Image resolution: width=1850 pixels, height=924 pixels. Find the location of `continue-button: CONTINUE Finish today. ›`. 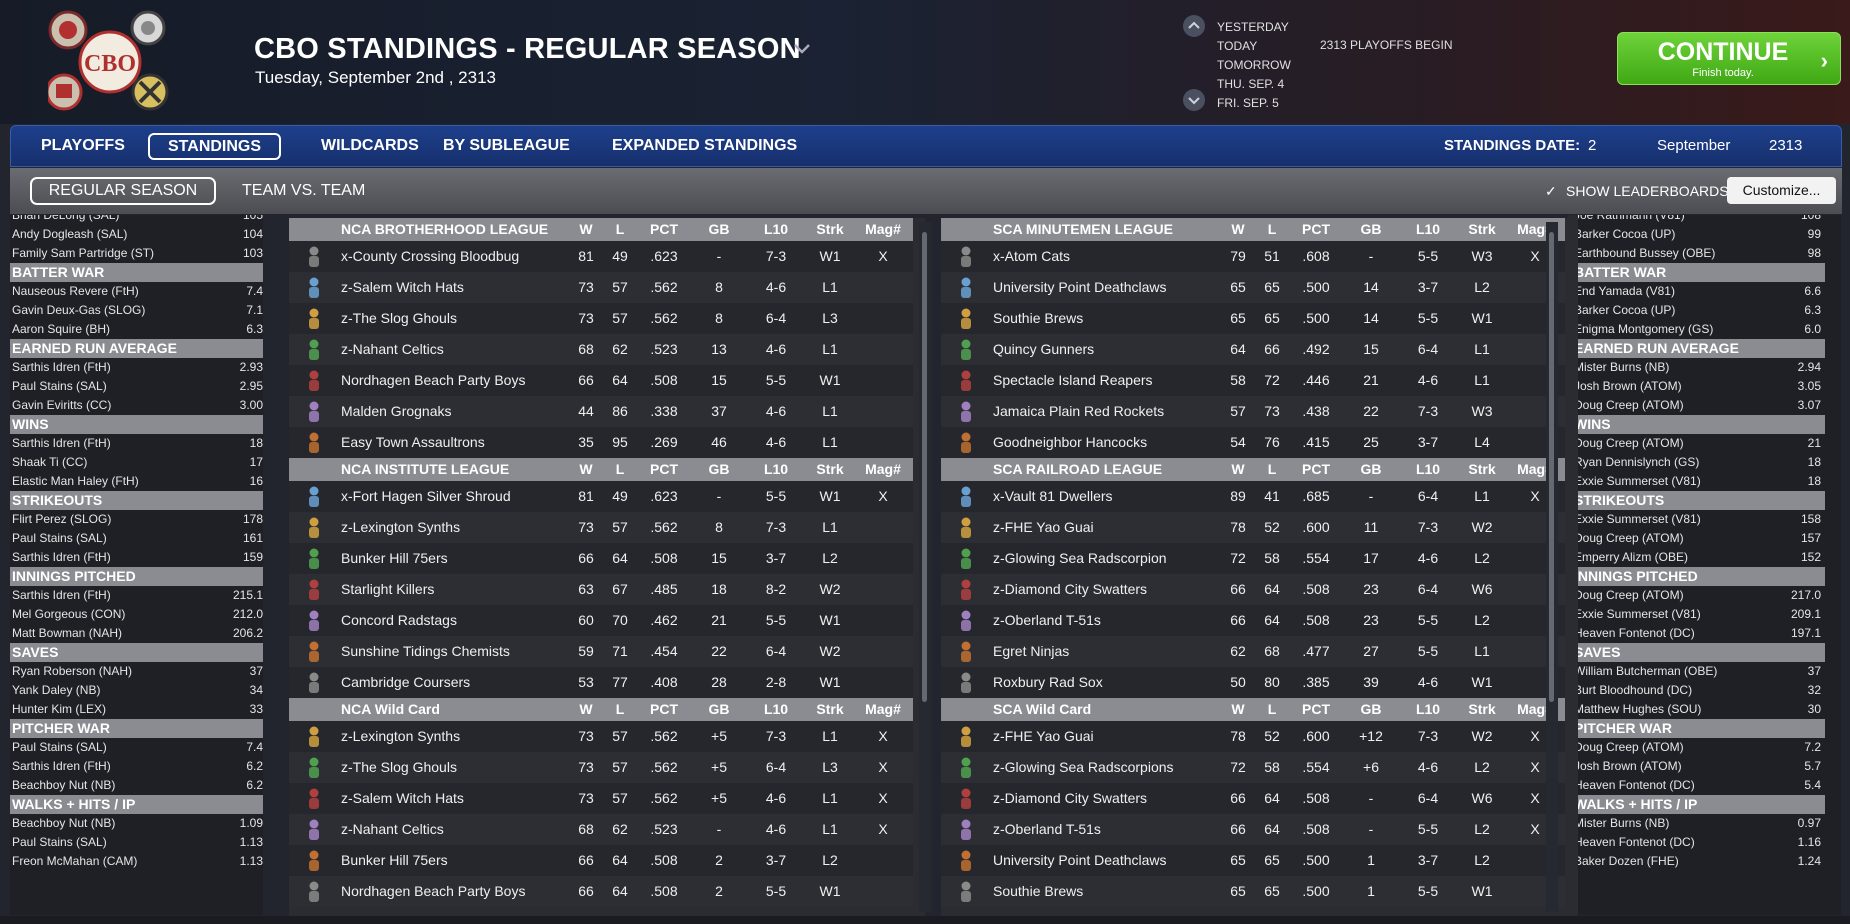

continue-button: CONTINUE Finish today. › is located at coordinates (1729, 58).